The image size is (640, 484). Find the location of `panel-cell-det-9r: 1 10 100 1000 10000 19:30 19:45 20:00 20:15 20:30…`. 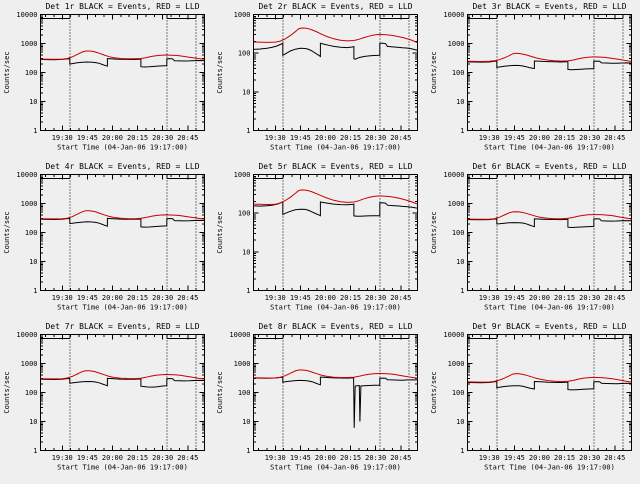

panel-cell-det-9r: 1 10 100 1000 10000 19:30 19:45 20:00 20:15 20:30… is located at coordinates (533, 400).